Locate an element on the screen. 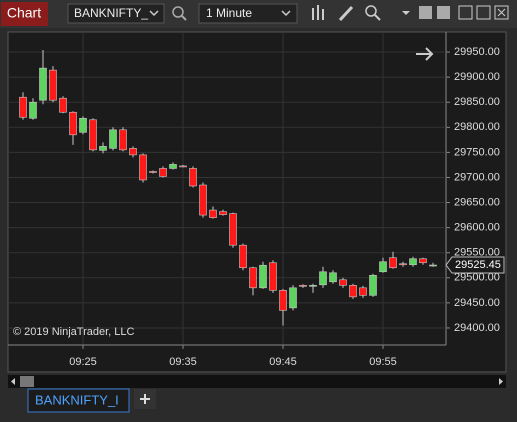 Image resolution: width=517 pixels, height=422 pixels. plus-icon is located at coordinates (145, 399).